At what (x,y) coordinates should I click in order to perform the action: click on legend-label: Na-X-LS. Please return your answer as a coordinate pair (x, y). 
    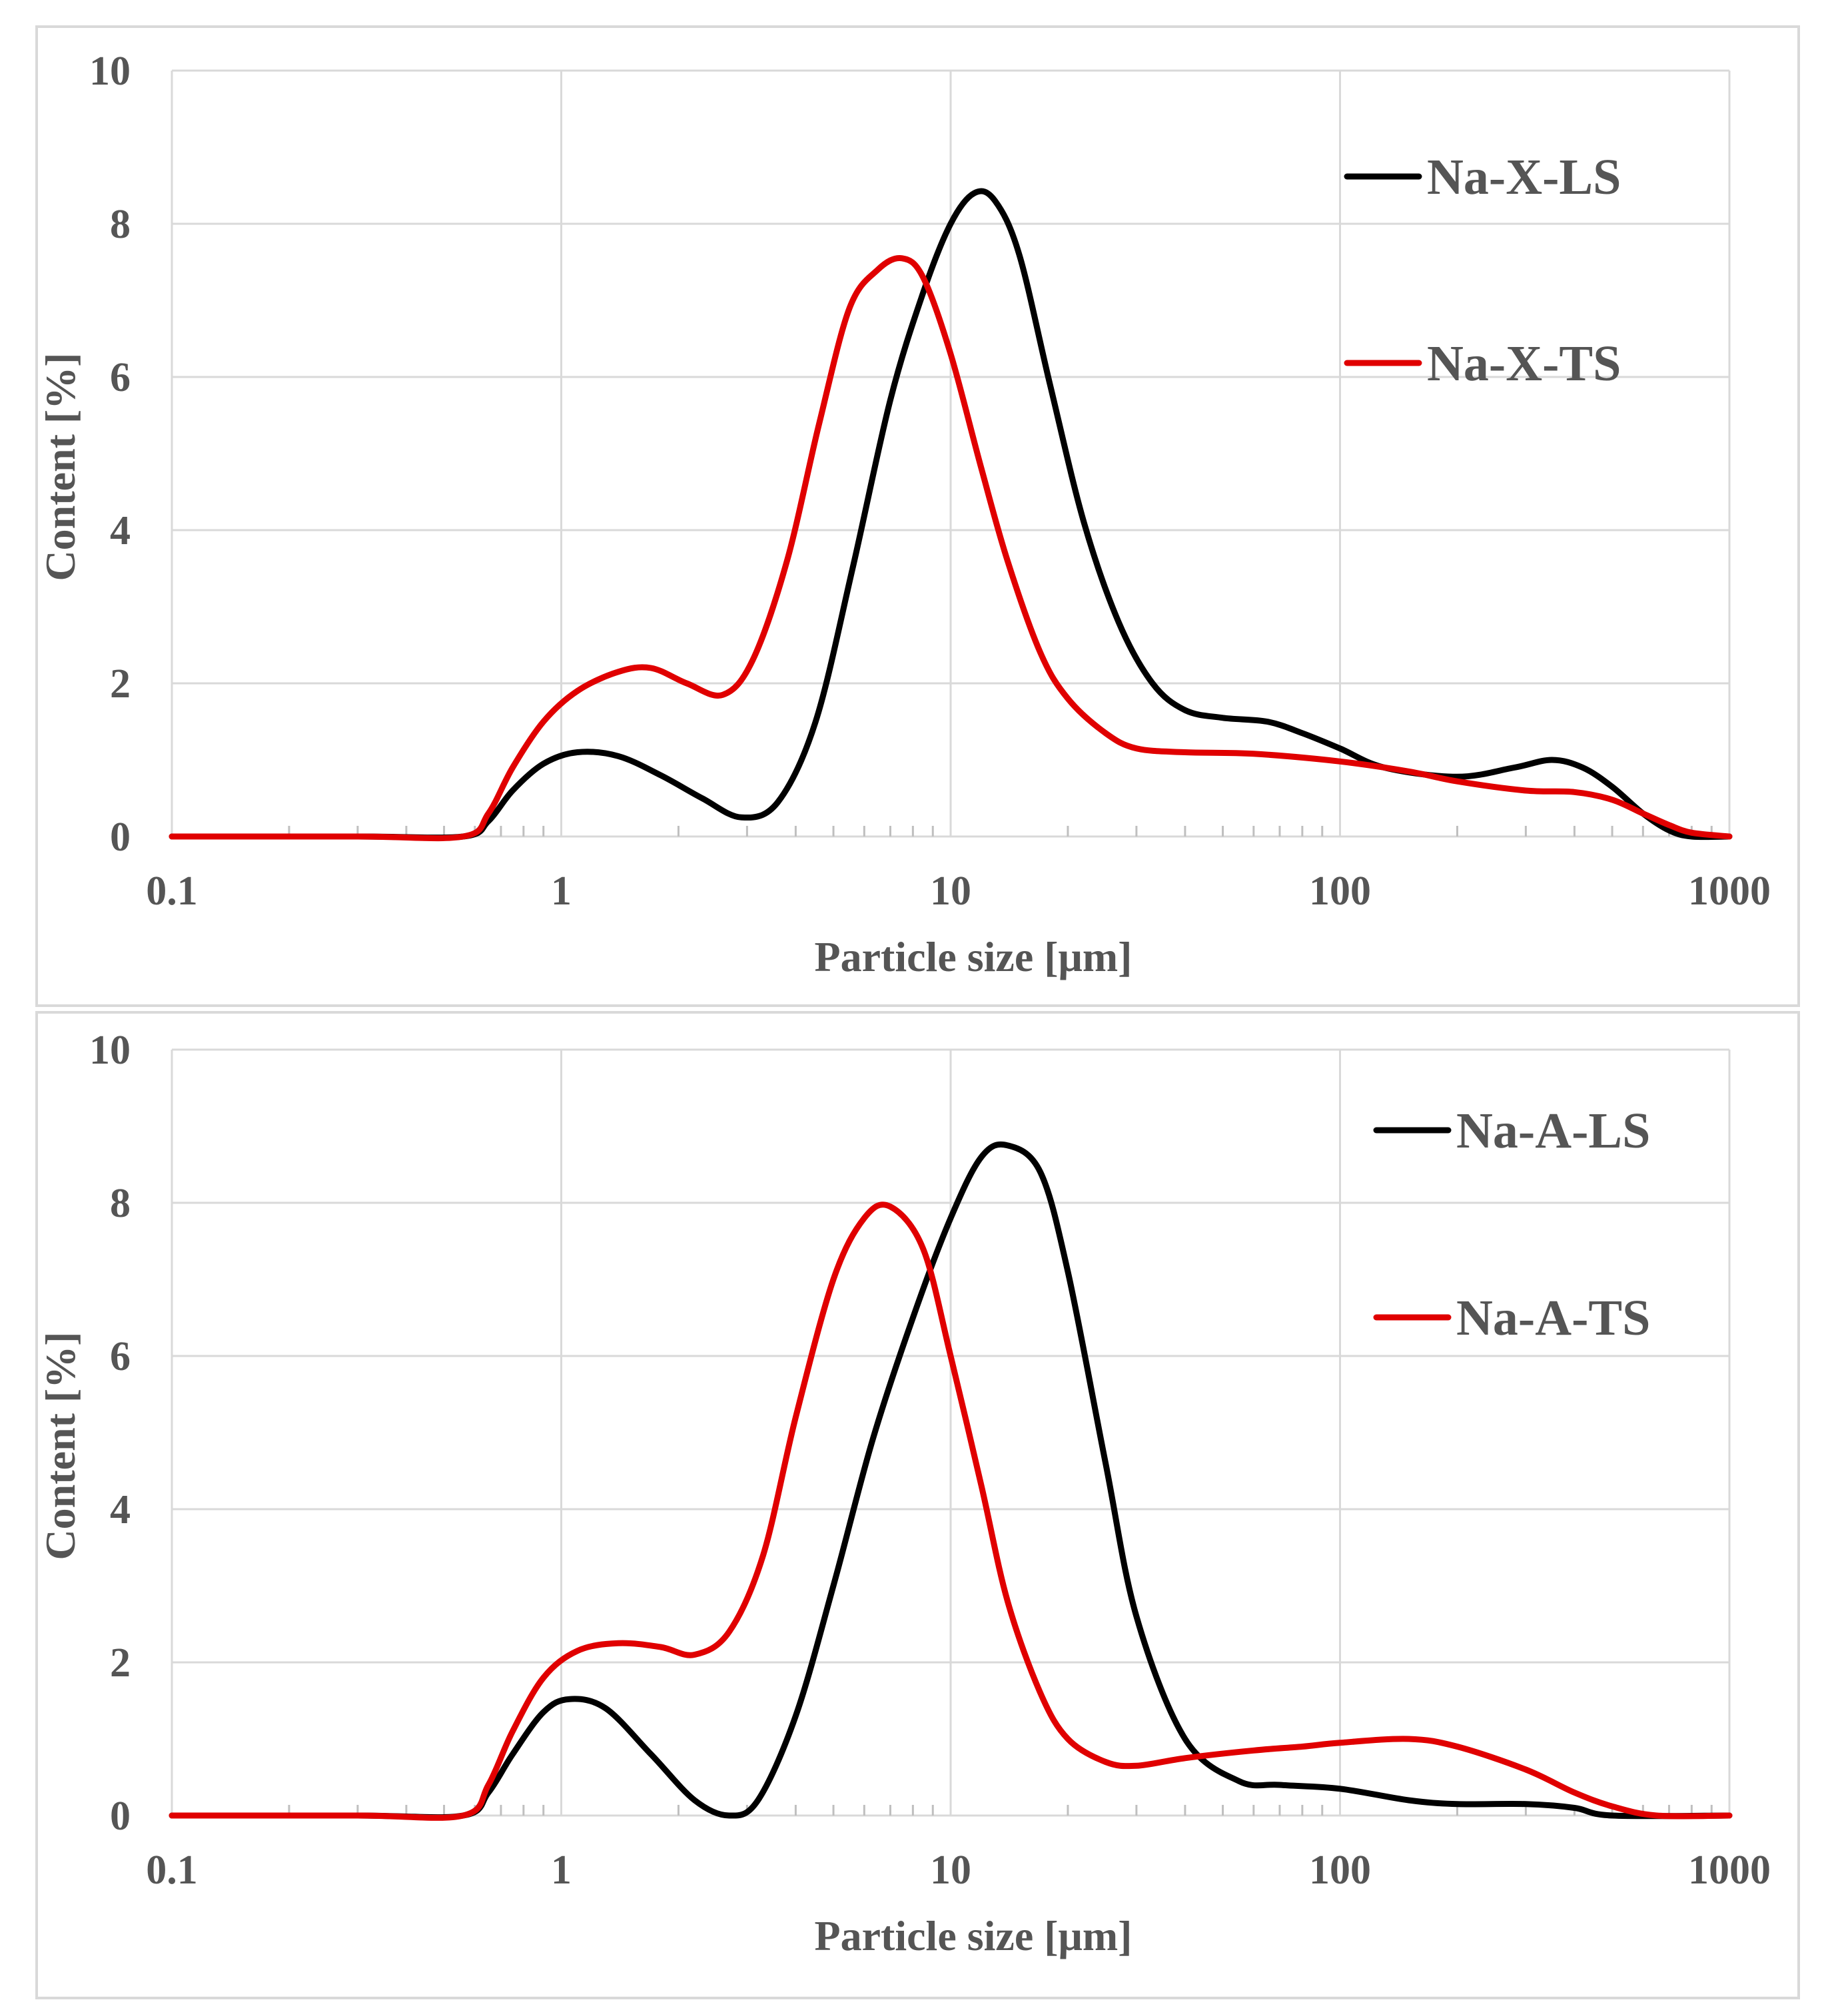
    Looking at the image, I should click on (1524, 177).